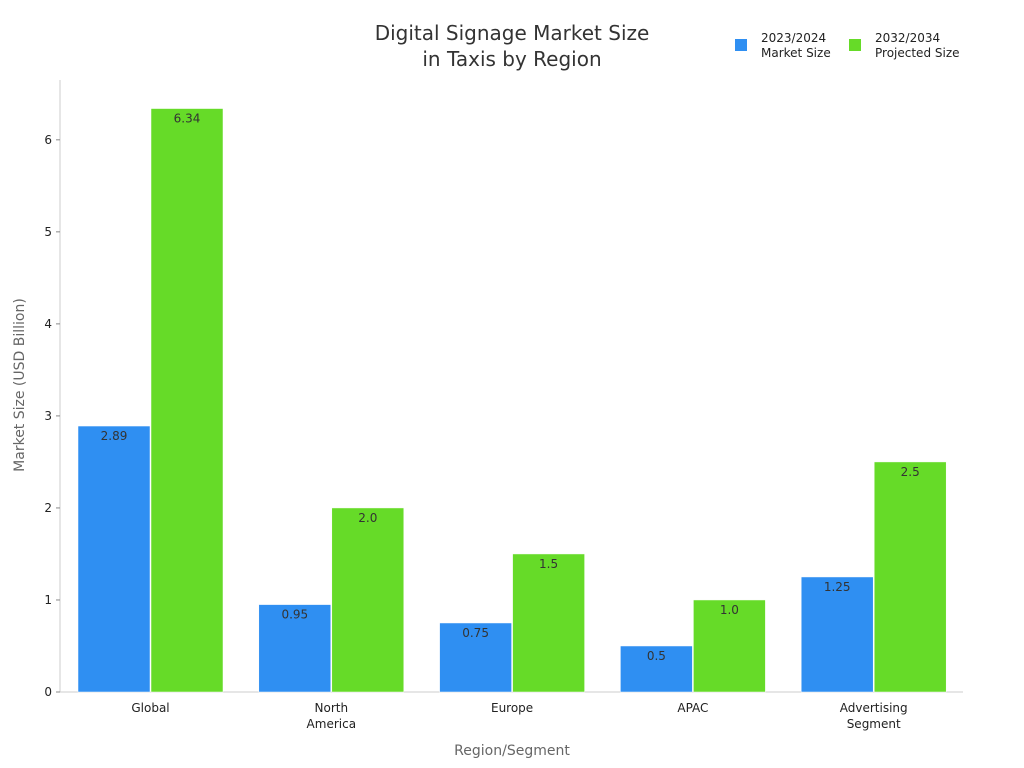 This screenshot has width=1024, height=768. What do you see at coordinates (874, 716) in the screenshot?
I see `x-category-label: Advertising Segment` at bounding box center [874, 716].